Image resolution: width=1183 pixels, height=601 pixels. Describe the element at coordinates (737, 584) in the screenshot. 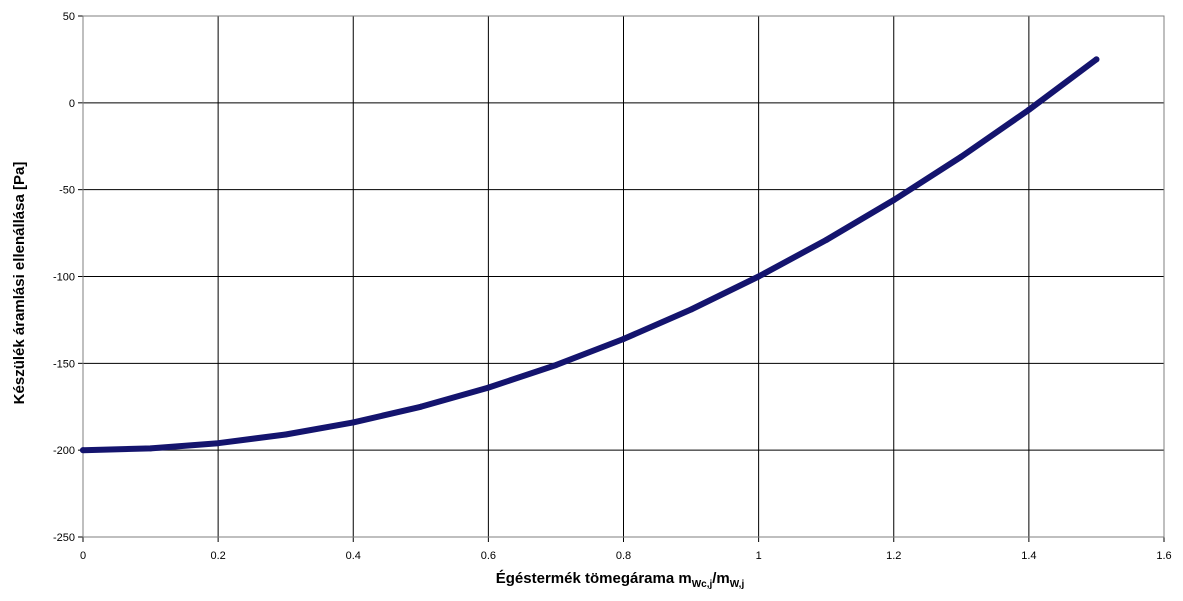

I see `x-axis-label-sub2: W,j` at that location.